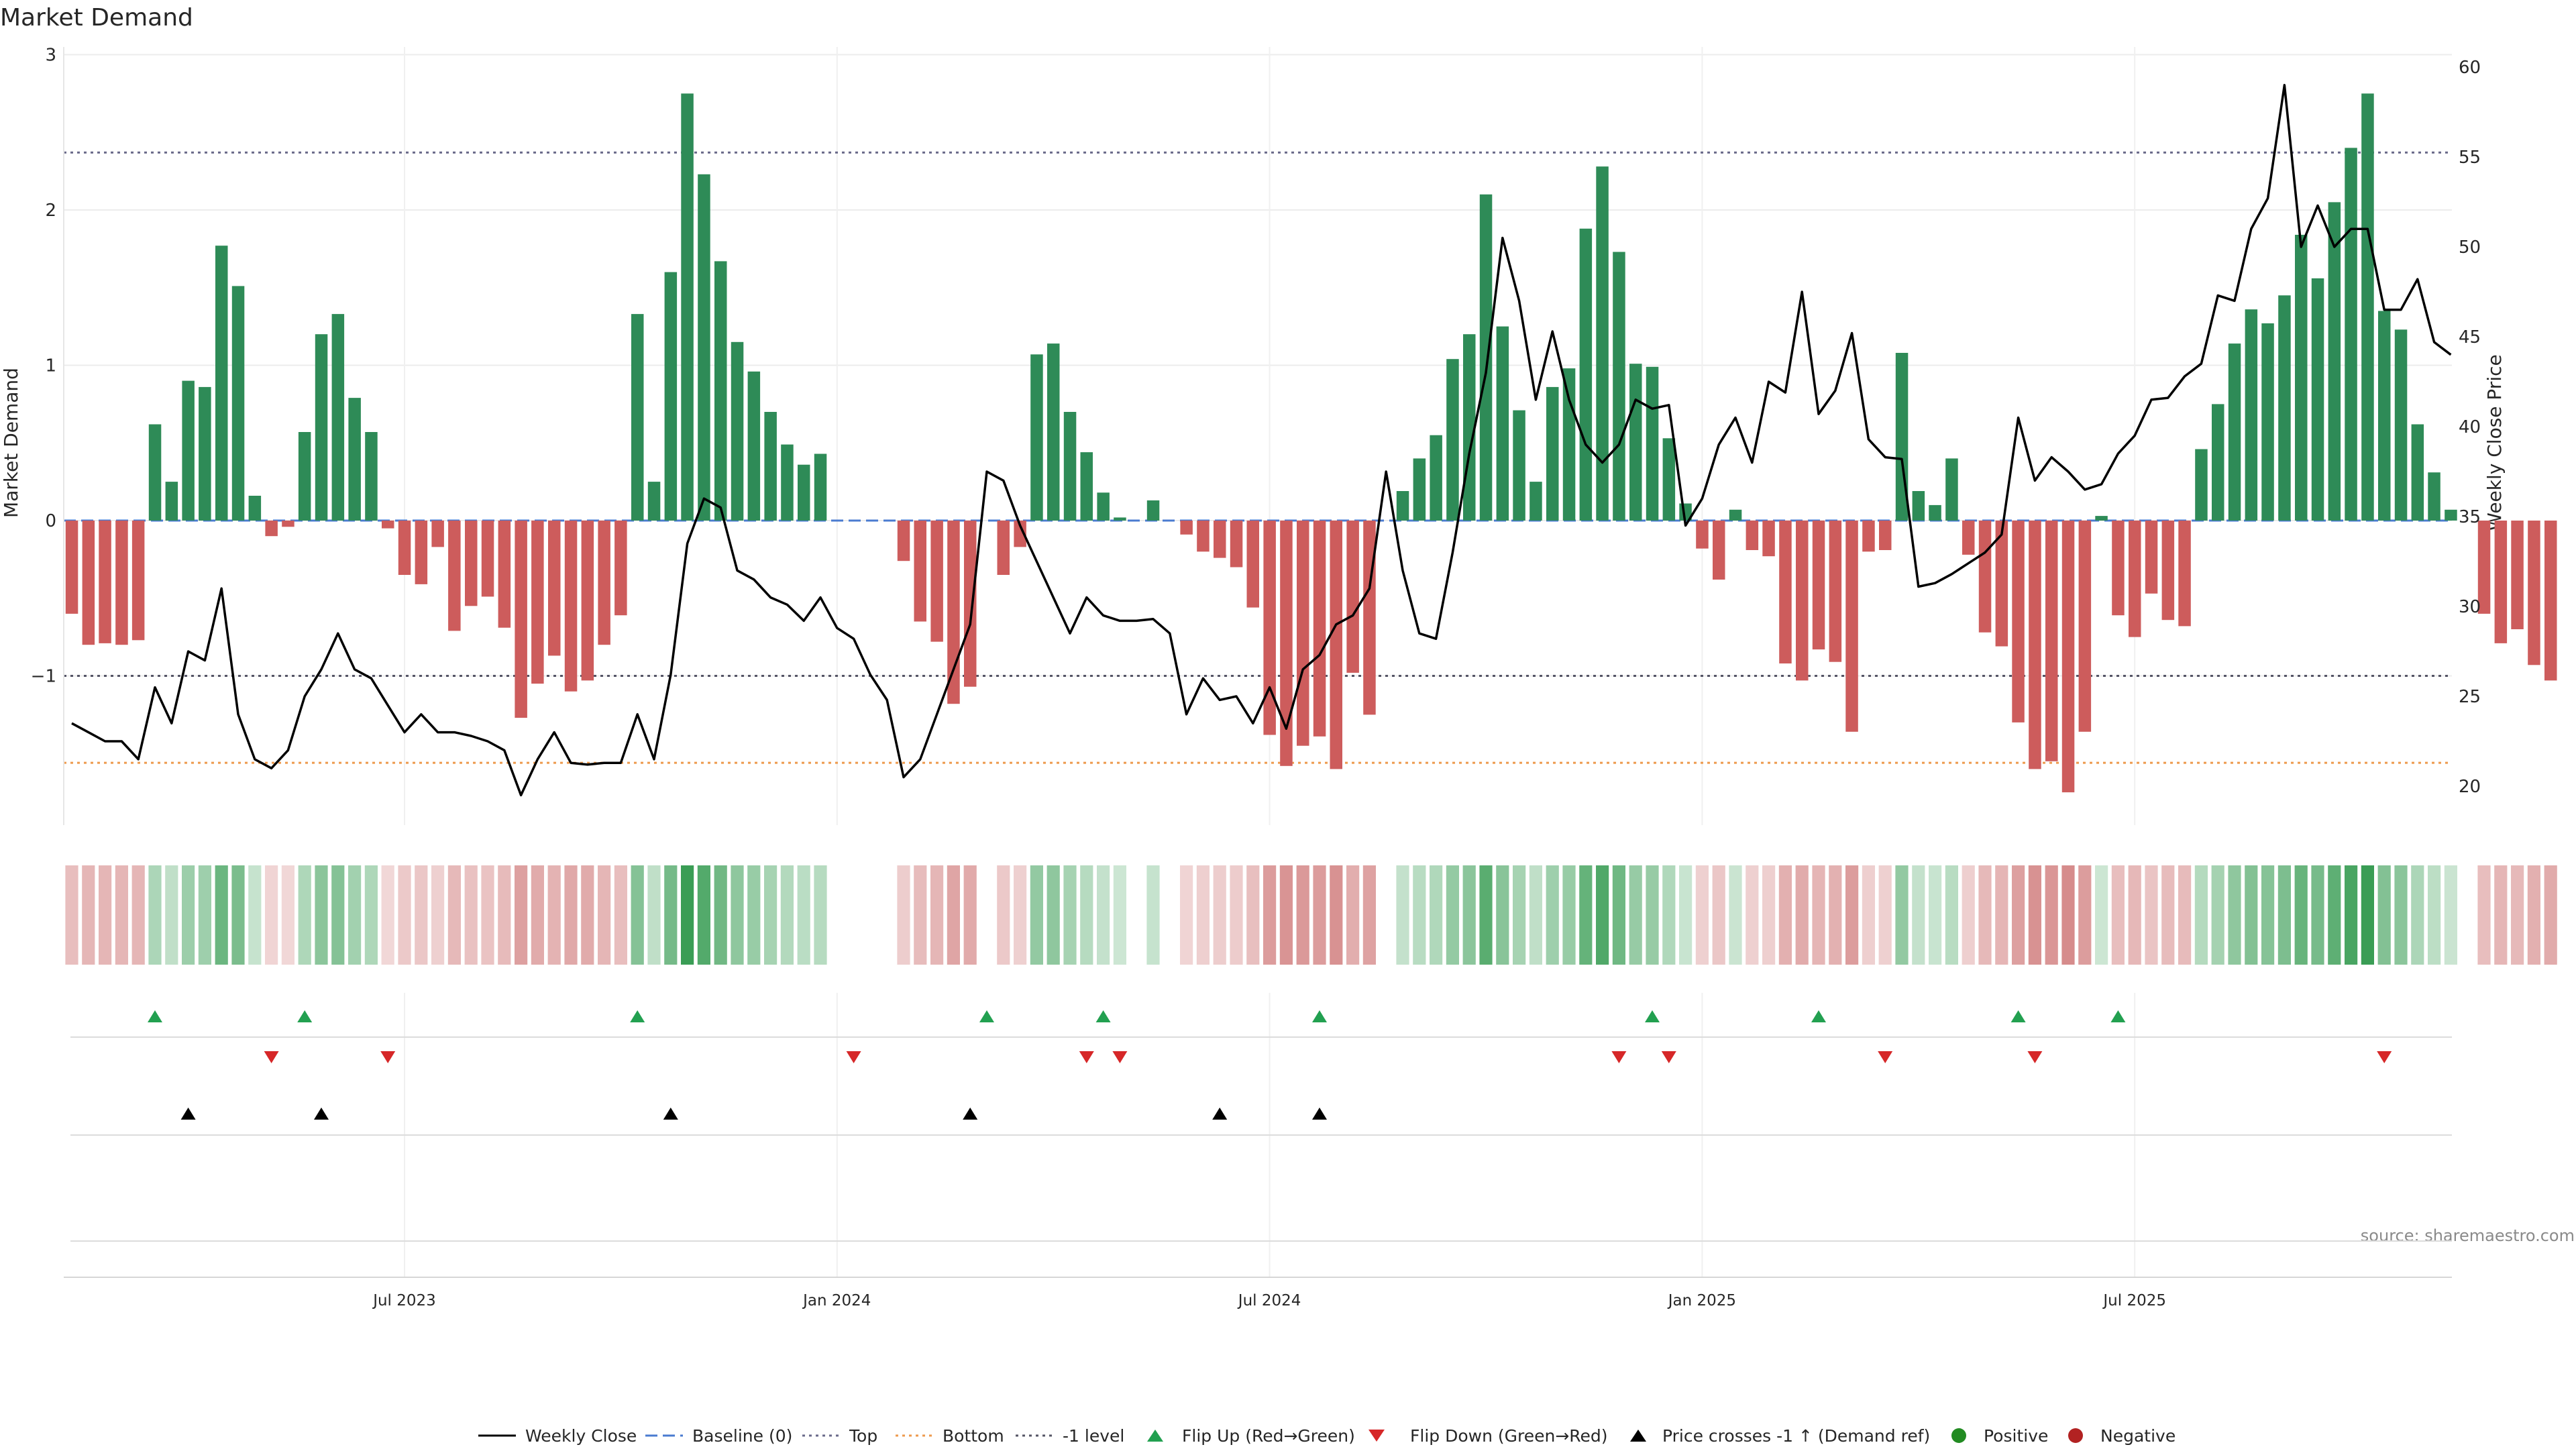  Describe the element at coordinates (2470, 158) in the screenshot. I see `y-tick-right-label: 55` at that location.